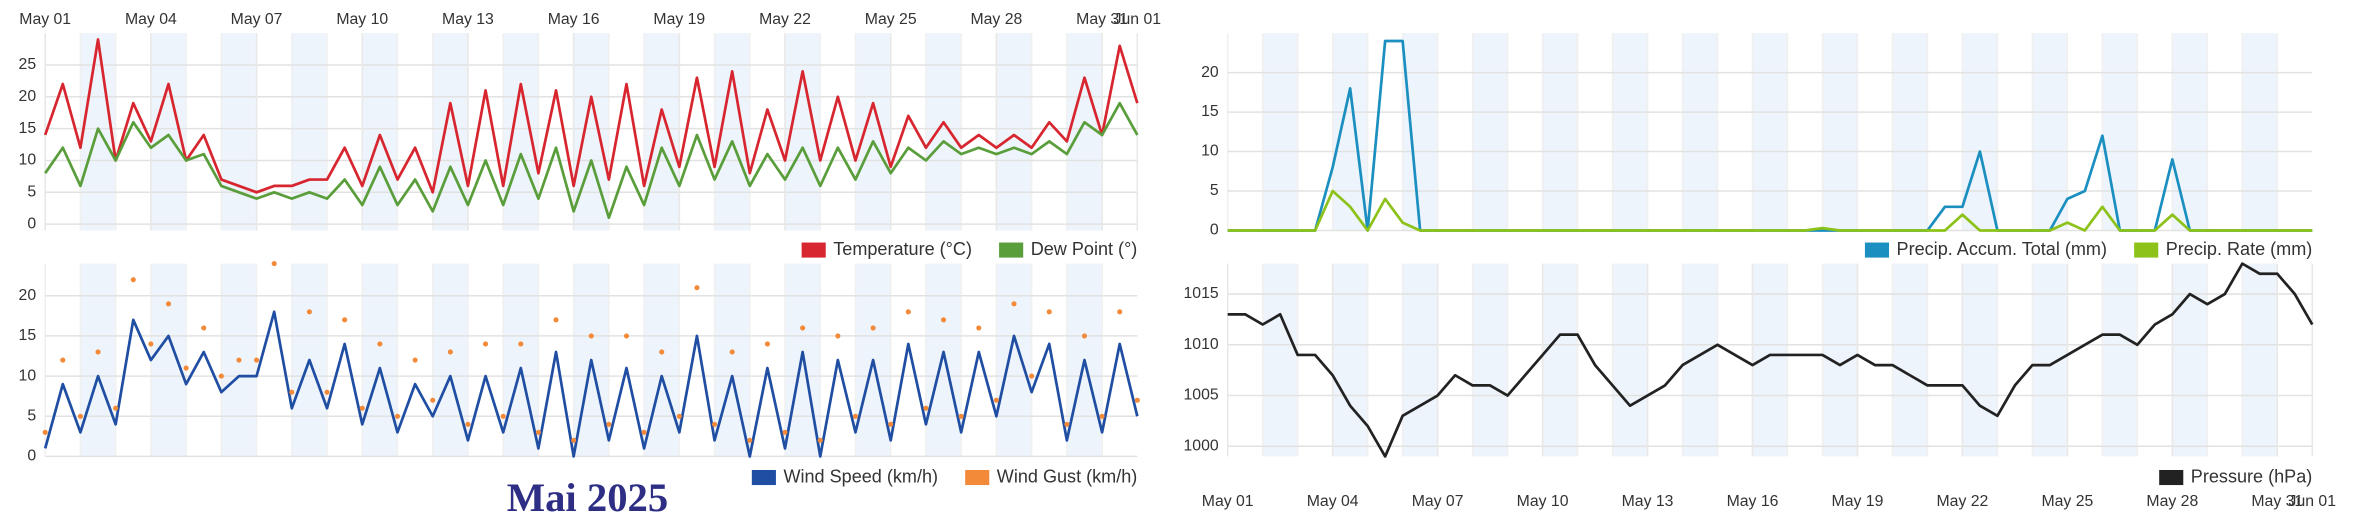 The image size is (2362, 531). What do you see at coordinates (31, 415) in the screenshot?
I see `y-tick-label: 5` at bounding box center [31, 415].